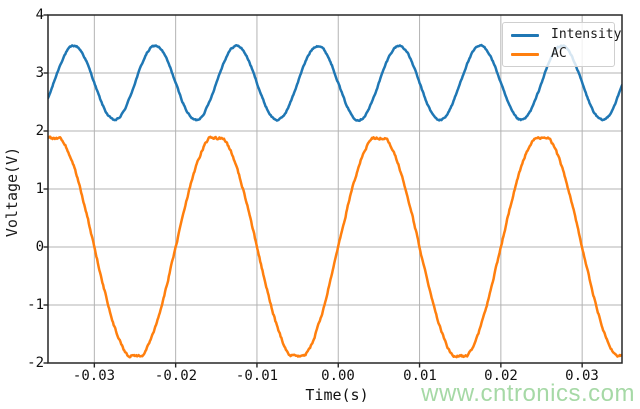 The image size is (640, 409). Describe the element at coordinates (501, 376) in the screenshot. I see `x-tick-label: 0.02` at that location.